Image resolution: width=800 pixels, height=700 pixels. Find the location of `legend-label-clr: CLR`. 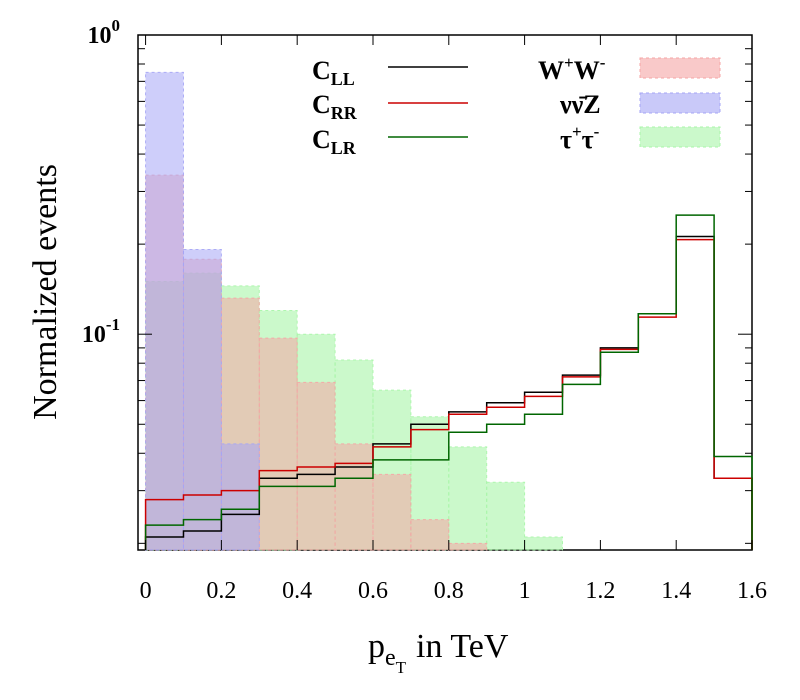

legend-label-clr: CLR is located at coordinates (334, 141).